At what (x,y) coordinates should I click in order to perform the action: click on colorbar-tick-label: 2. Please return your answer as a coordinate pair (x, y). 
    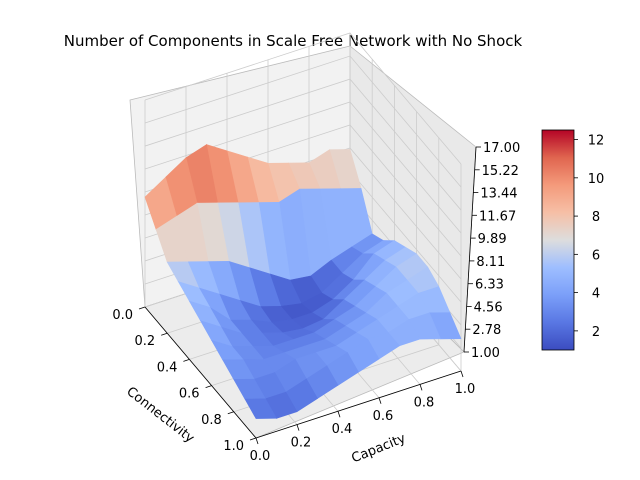
    Looking at the image, I should click on (596, 332).